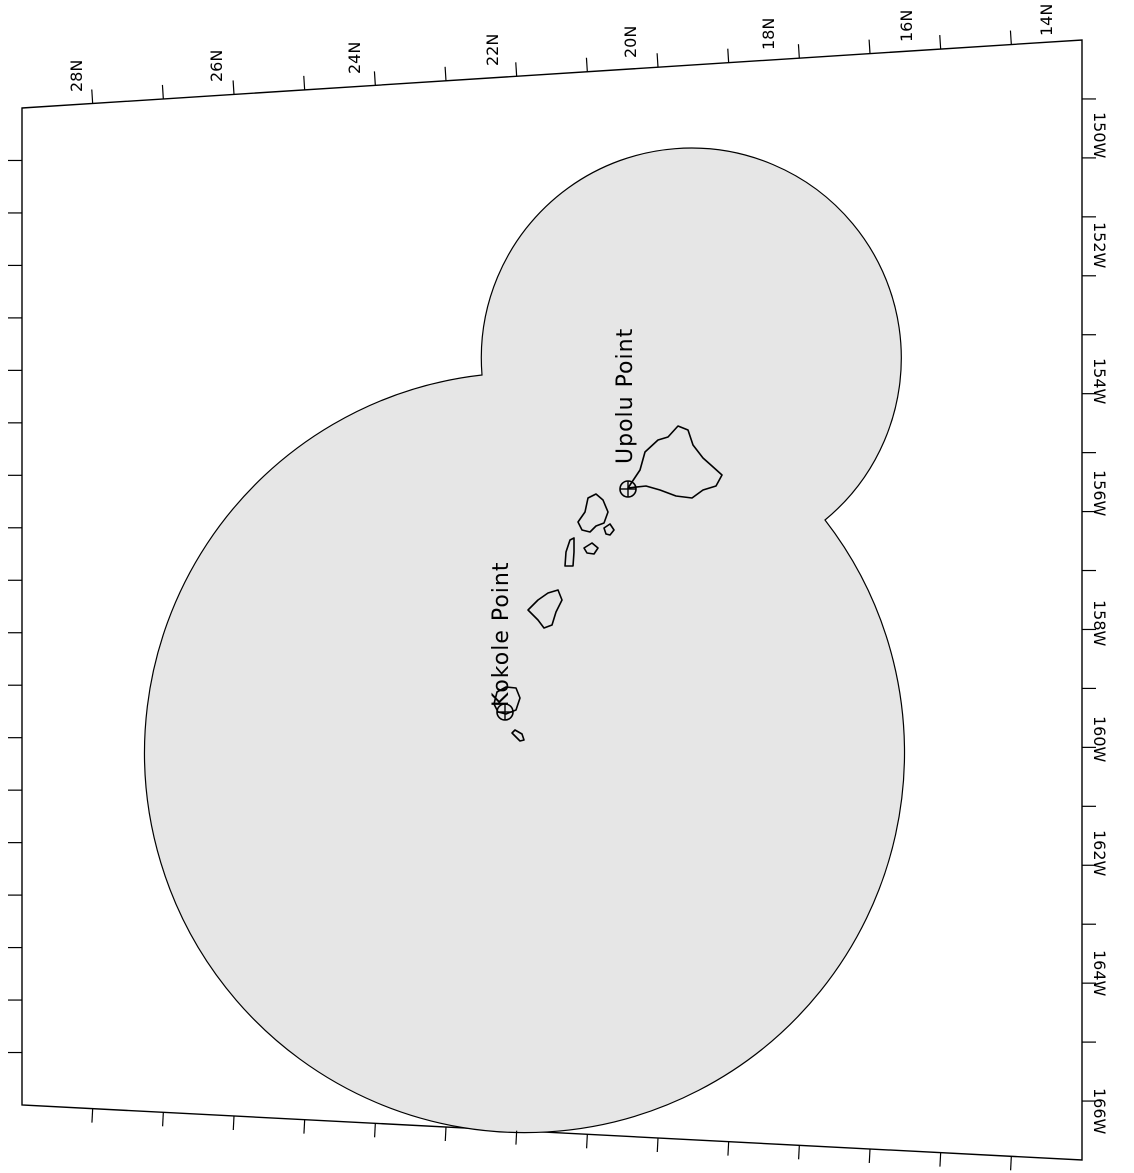  Describe the element at coordinates (591, 548) in the screenshot. I see `island-lanai` at that location.